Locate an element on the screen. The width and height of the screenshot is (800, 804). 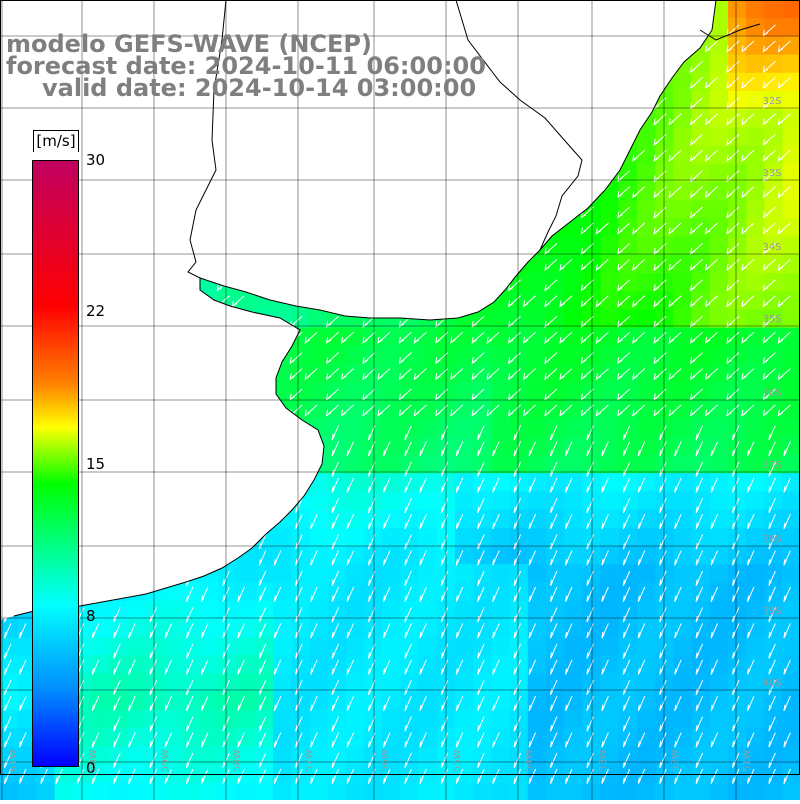
title-valid-date: valid date: 2024-10-14 03:00:00 is located at coordinates (259, 88).